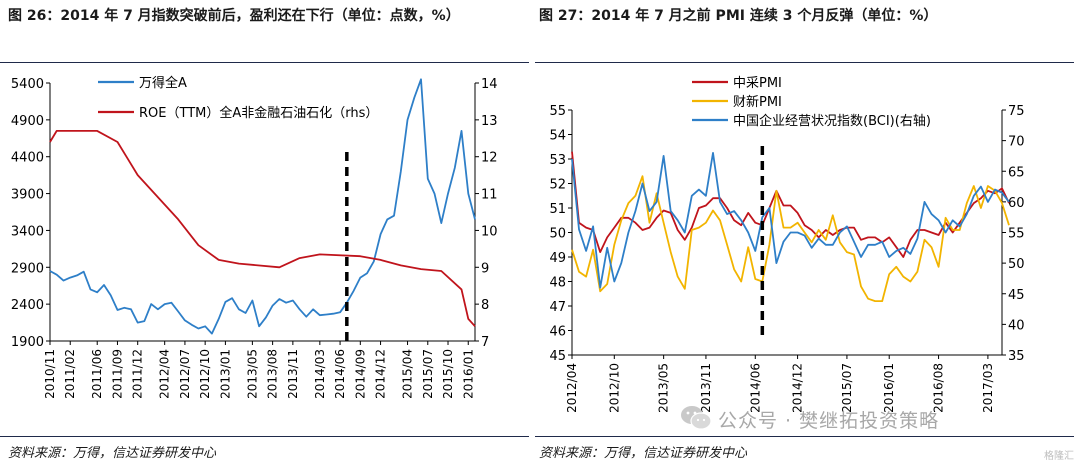  I want to click on y-left-tick-label: 48, so click(557, 283).